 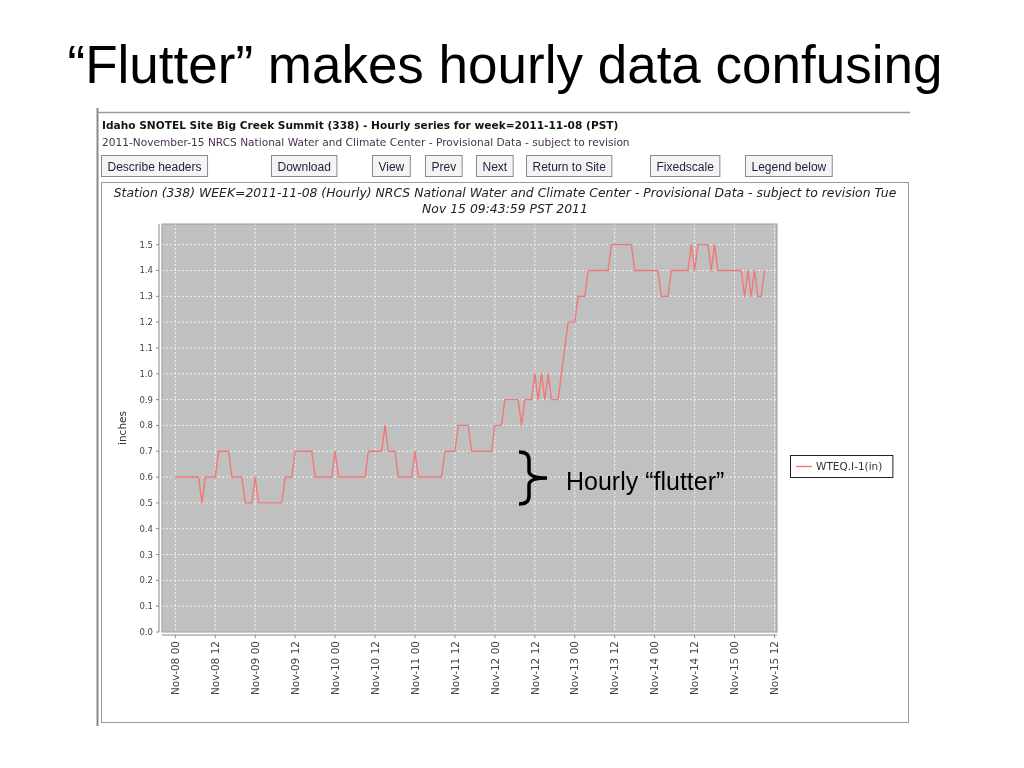 What do you see at coordinates (391, 166) in the screenshot?
I see `button: View` at bounding box center [391, 166].